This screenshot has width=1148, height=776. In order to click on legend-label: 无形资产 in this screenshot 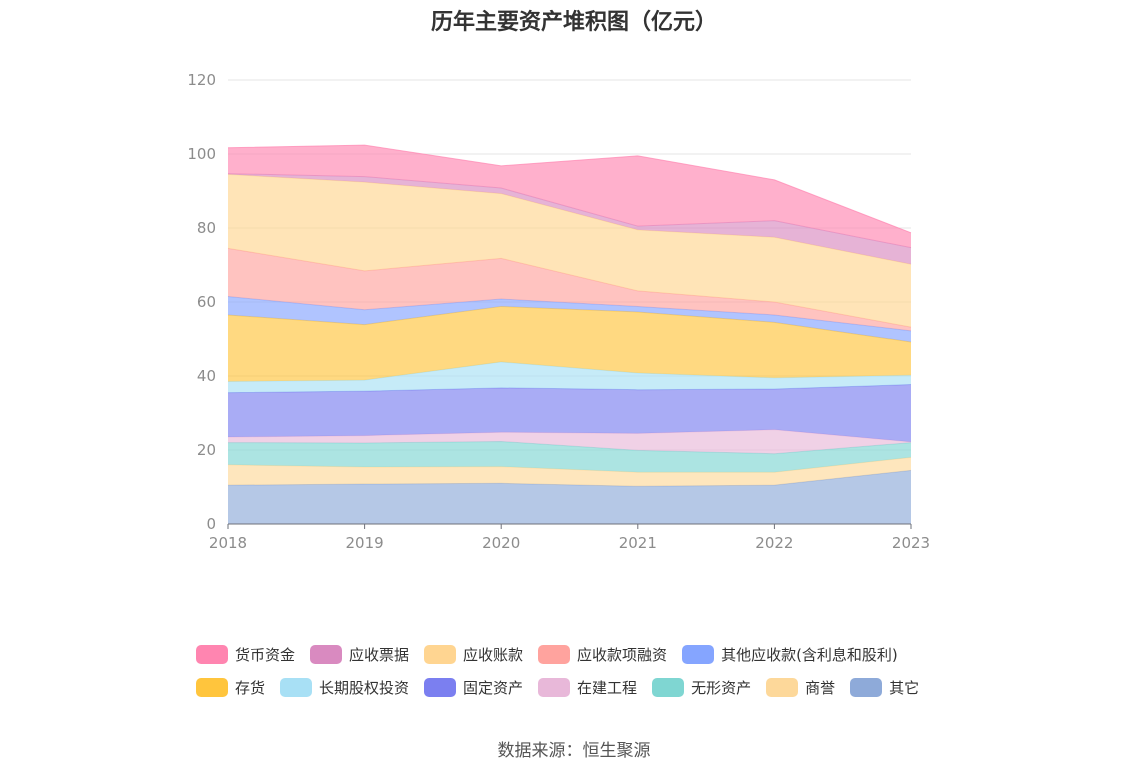, I will do `click(721, 688)`.